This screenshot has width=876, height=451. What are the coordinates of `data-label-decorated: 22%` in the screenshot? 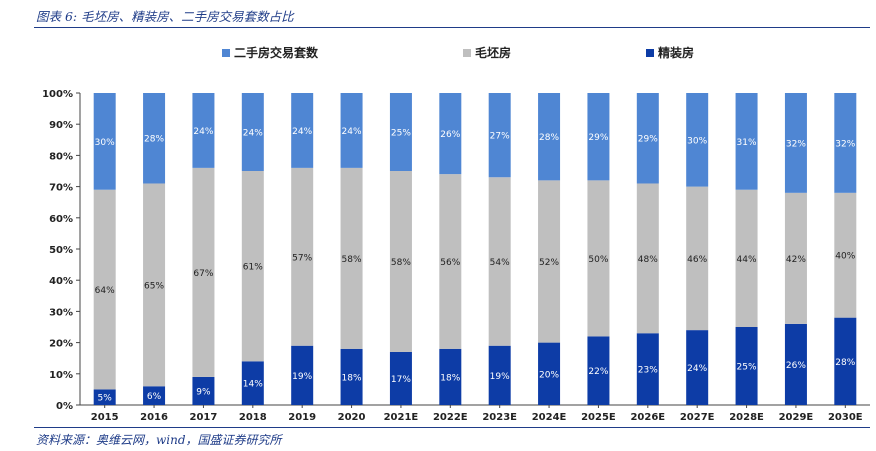 It's located at (598, 372).